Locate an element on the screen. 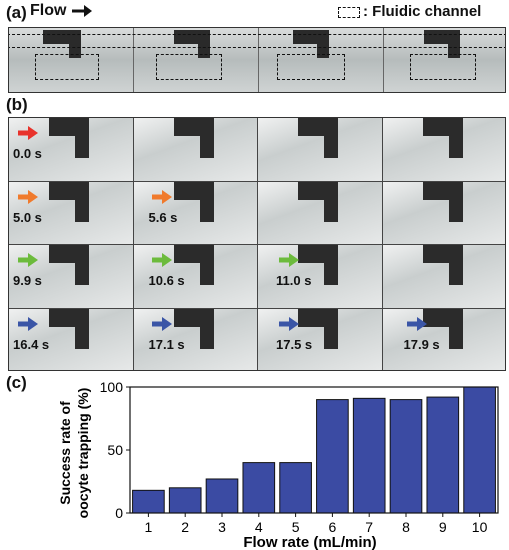  time-label: 5.0 s is located at coordinates (27, 217).